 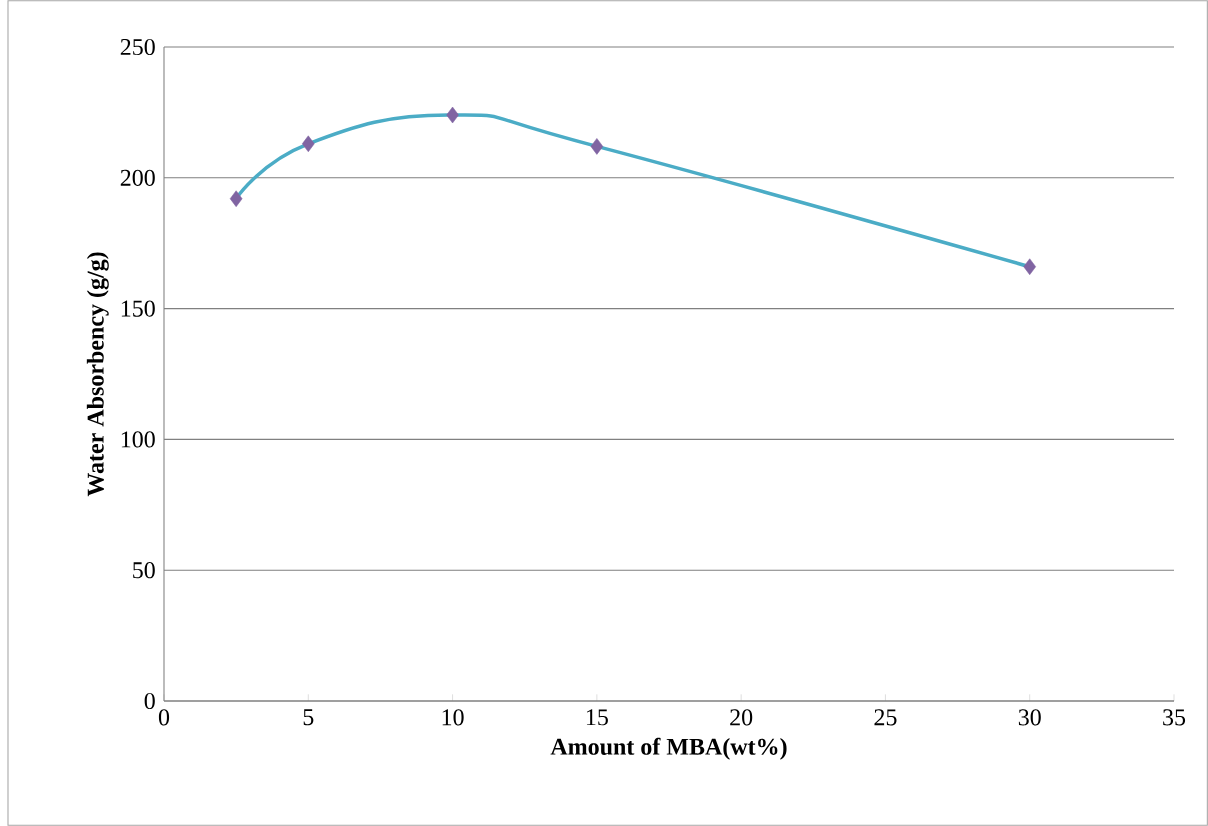 What do you see at coordinates (453, 717) in the screenshot?
I see `x-tick-label: 10` at bounding box center [453, 717].